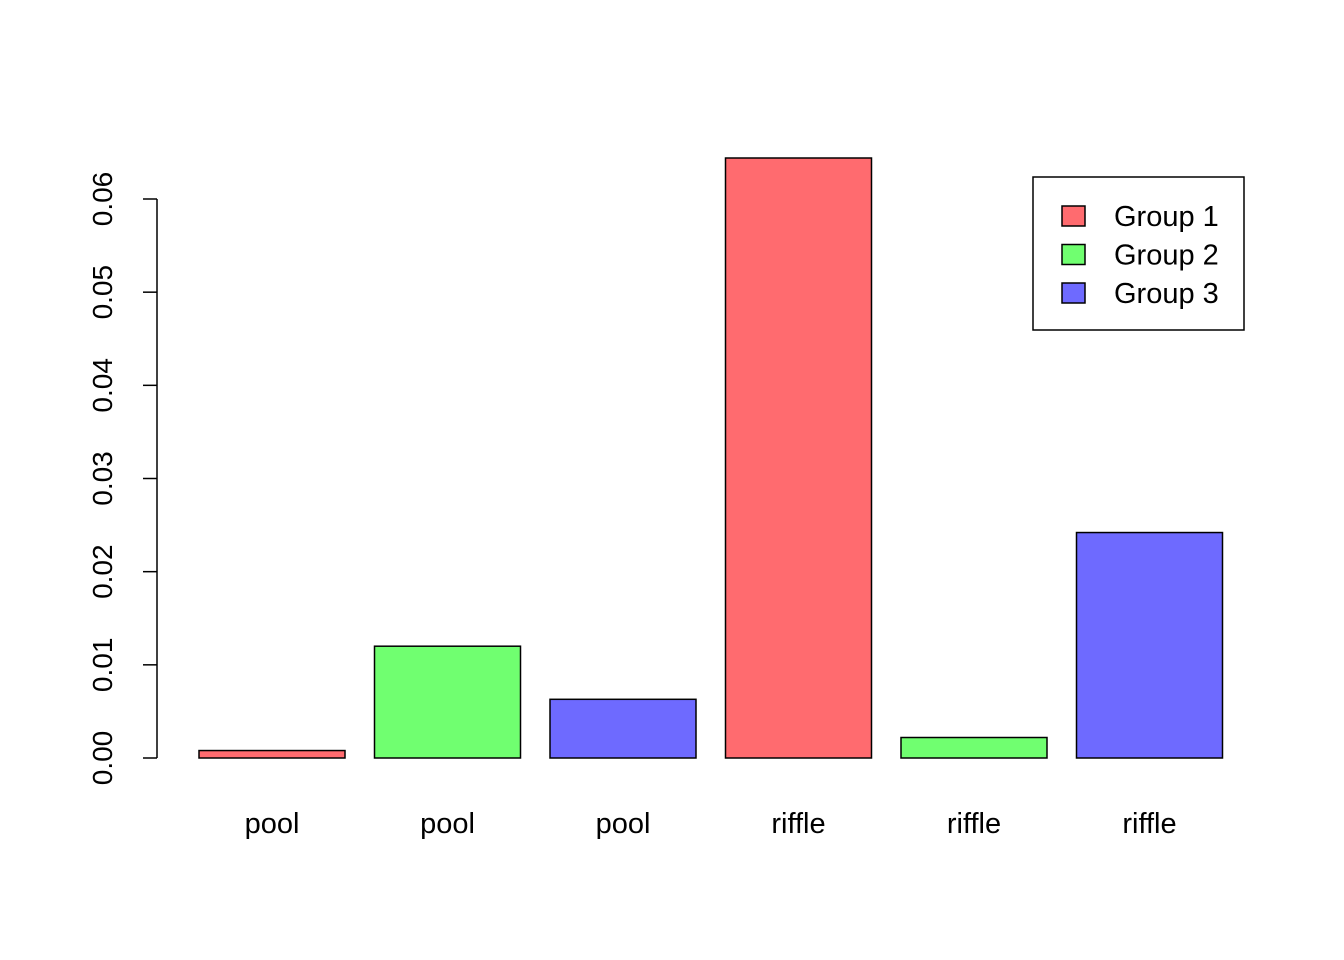  I want to click on y-tick-label: 0.01, so click(102, 665).